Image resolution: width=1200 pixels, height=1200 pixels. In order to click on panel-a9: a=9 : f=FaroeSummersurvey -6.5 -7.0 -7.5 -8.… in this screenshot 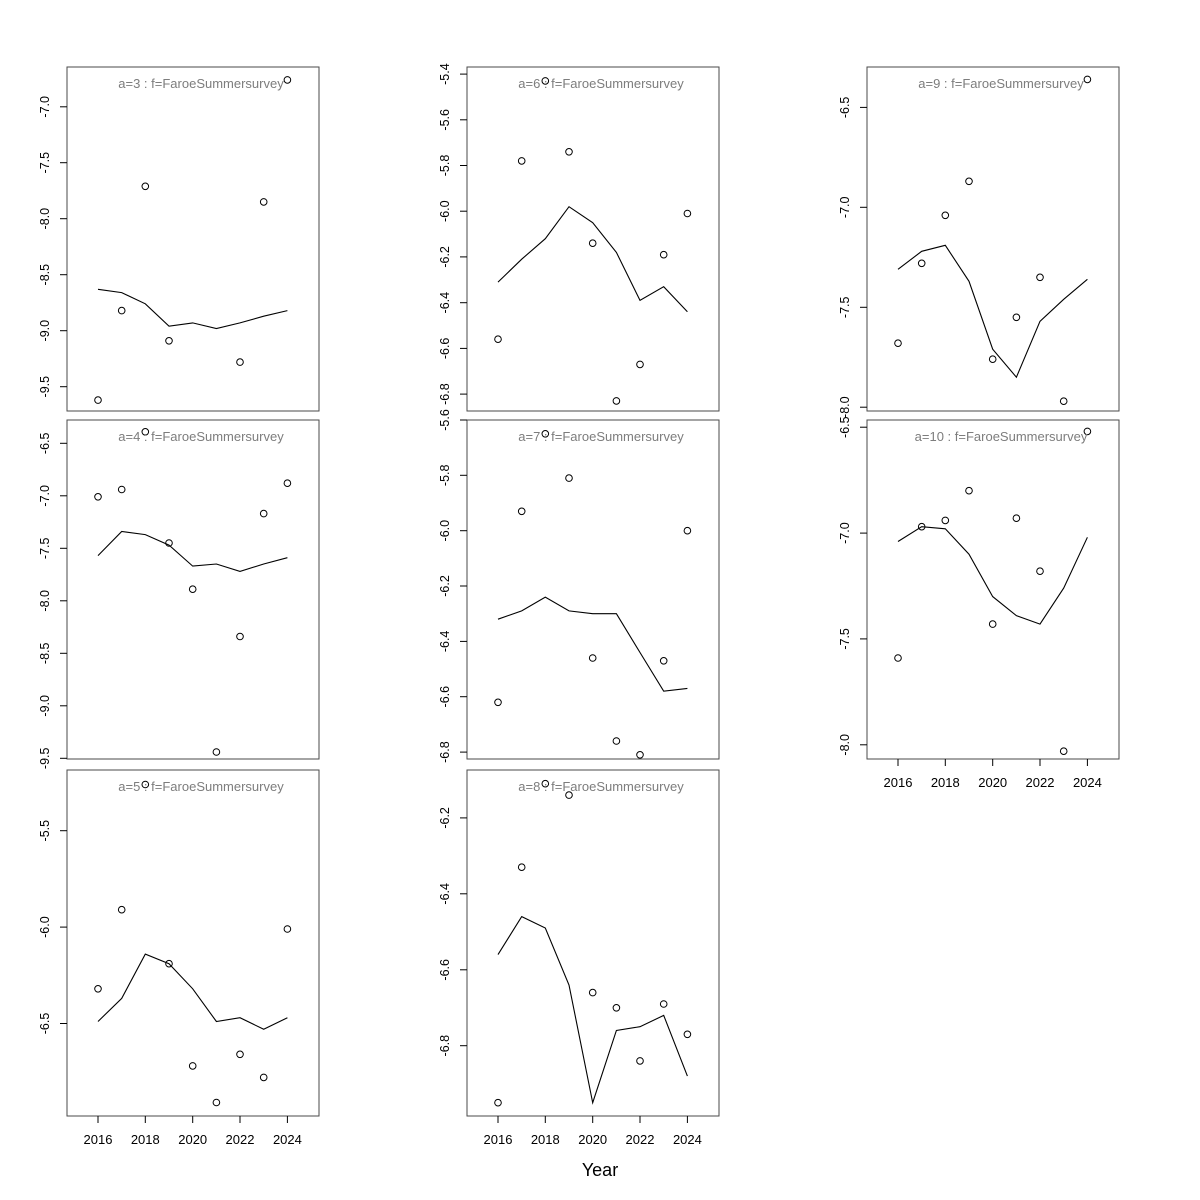, I will do `click(979, 242)`.